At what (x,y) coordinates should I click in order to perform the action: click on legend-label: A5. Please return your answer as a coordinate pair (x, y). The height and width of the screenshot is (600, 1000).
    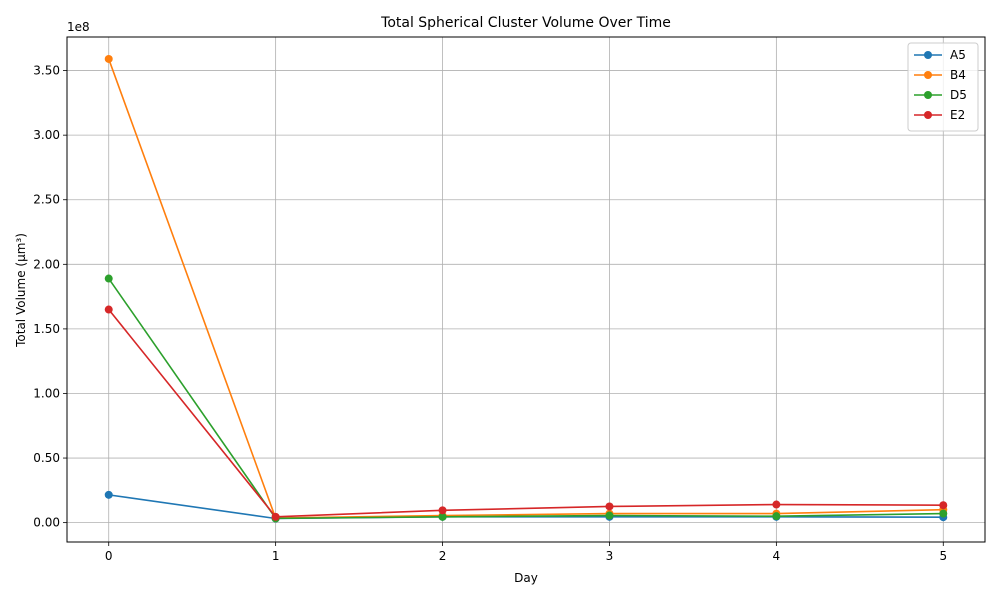
    Looking at the image, I should click on (958, 55).